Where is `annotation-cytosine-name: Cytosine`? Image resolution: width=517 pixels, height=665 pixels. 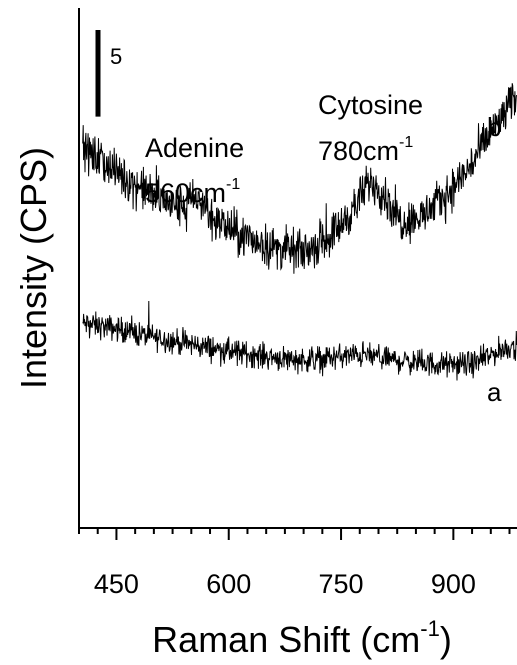 annotation-cytosine-name: Cytosine is located at coordinates (370, 105).